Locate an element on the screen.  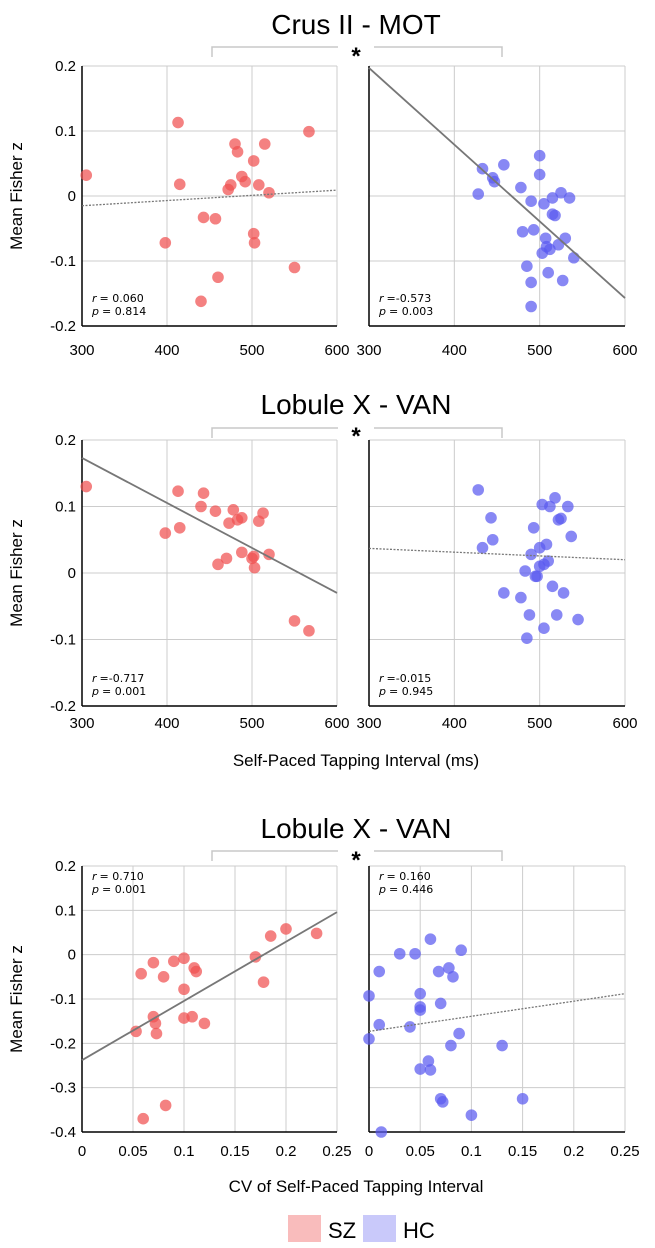
stat-p-value: = 0.814 is located at coordinates (124, 311).